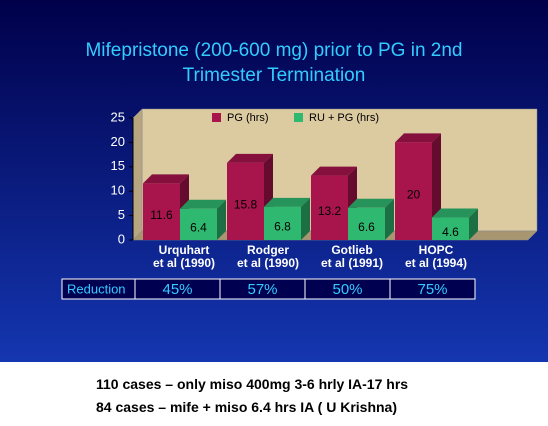  What do you see at coordinates (414, 194) in the screenshot?
I see `value-label: 20` at bounding box center [414, 194].